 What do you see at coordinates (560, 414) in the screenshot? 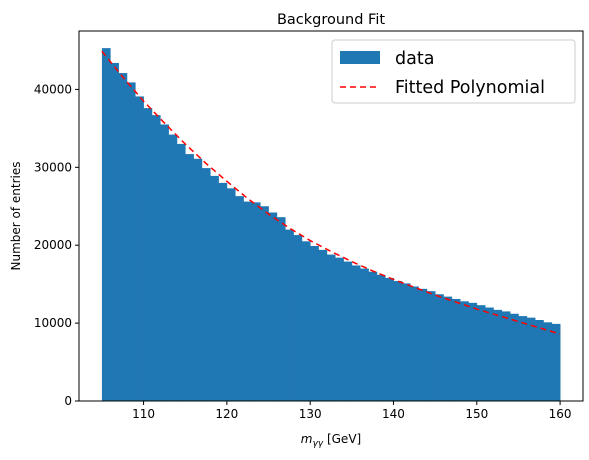
I see `x-tick-label: 160` at bounding box center [560, 414].